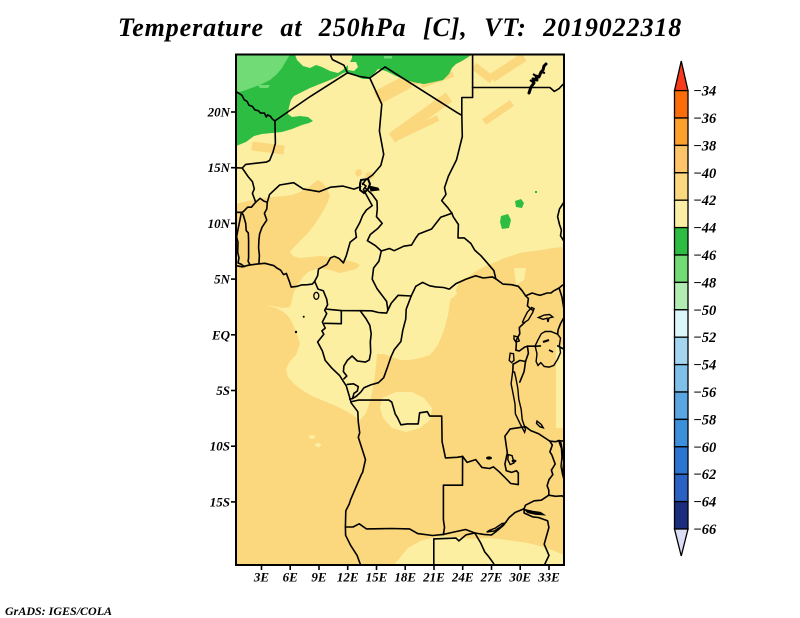 The height and width of the screenshot is (618, 800). I want to click on svg-text: 10S, so click(220, 446).